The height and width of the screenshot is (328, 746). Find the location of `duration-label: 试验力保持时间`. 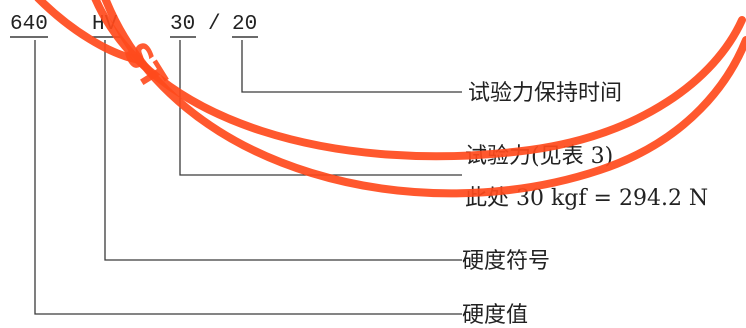

duration-label: 试验力保持时间 is located at coordinates (545, 93).